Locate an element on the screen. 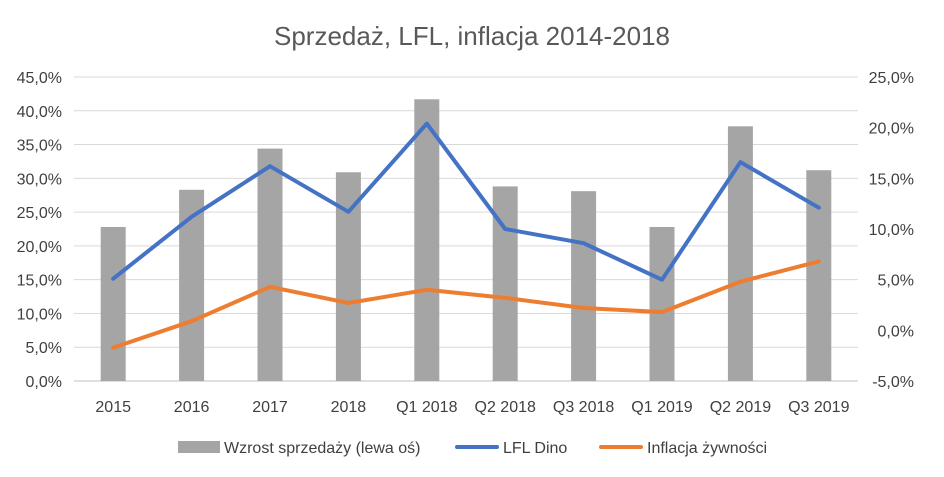 The width and height of the screenshot is (944, 477). left-tick-label: 10,0% is located at coordinates (39, 314).